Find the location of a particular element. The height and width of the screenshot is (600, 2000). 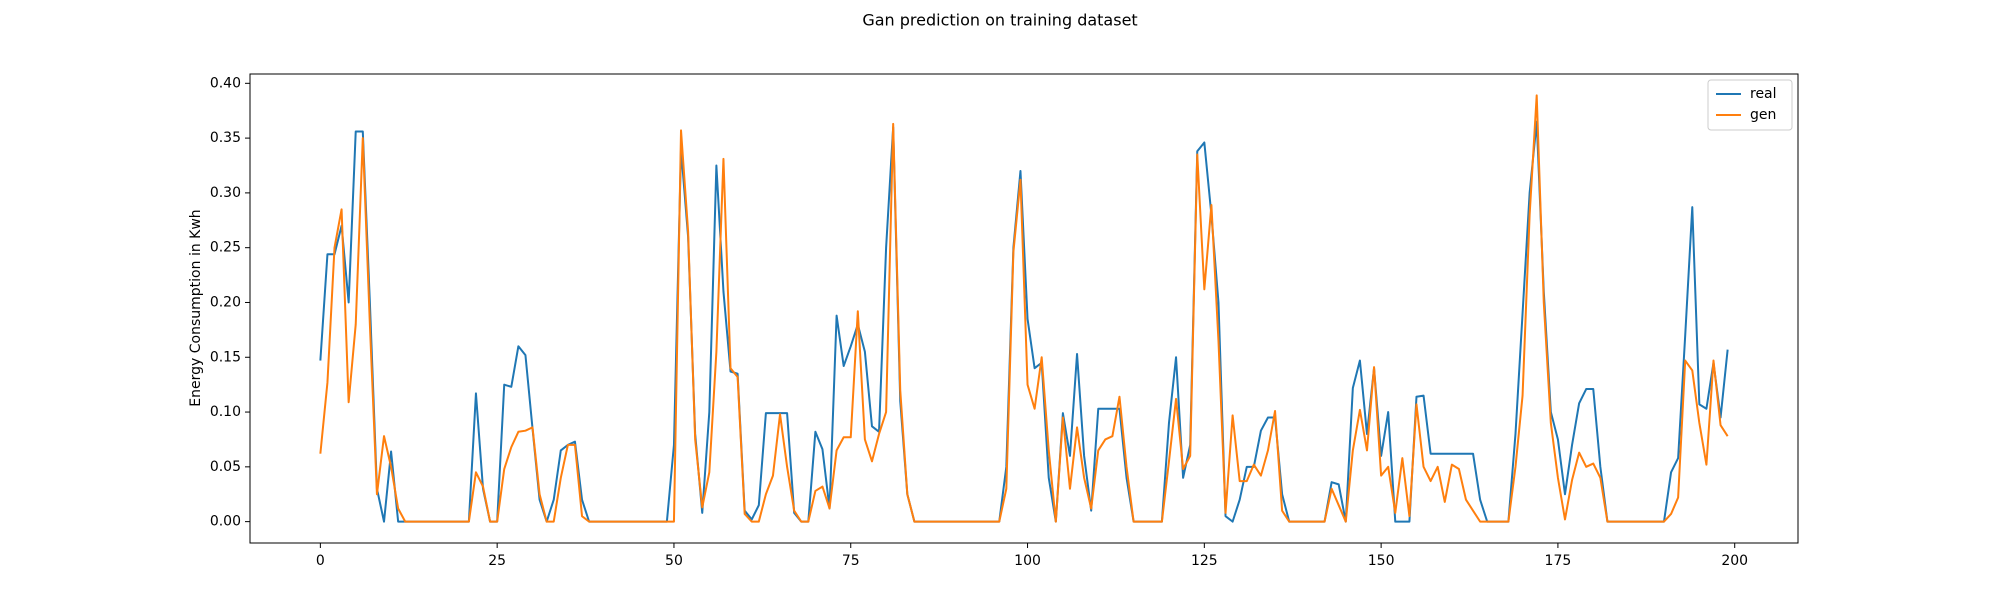

x-tick-label: 75 is located at coordinates (851, 561).